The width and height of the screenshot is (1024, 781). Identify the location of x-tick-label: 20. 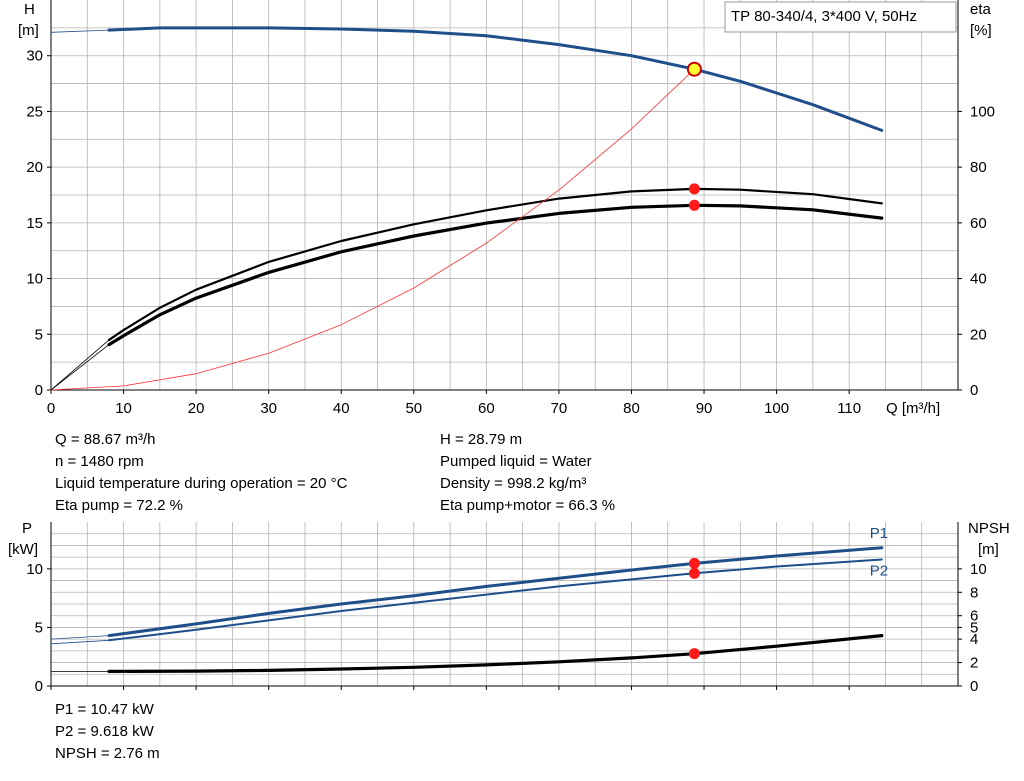
(196, 408).